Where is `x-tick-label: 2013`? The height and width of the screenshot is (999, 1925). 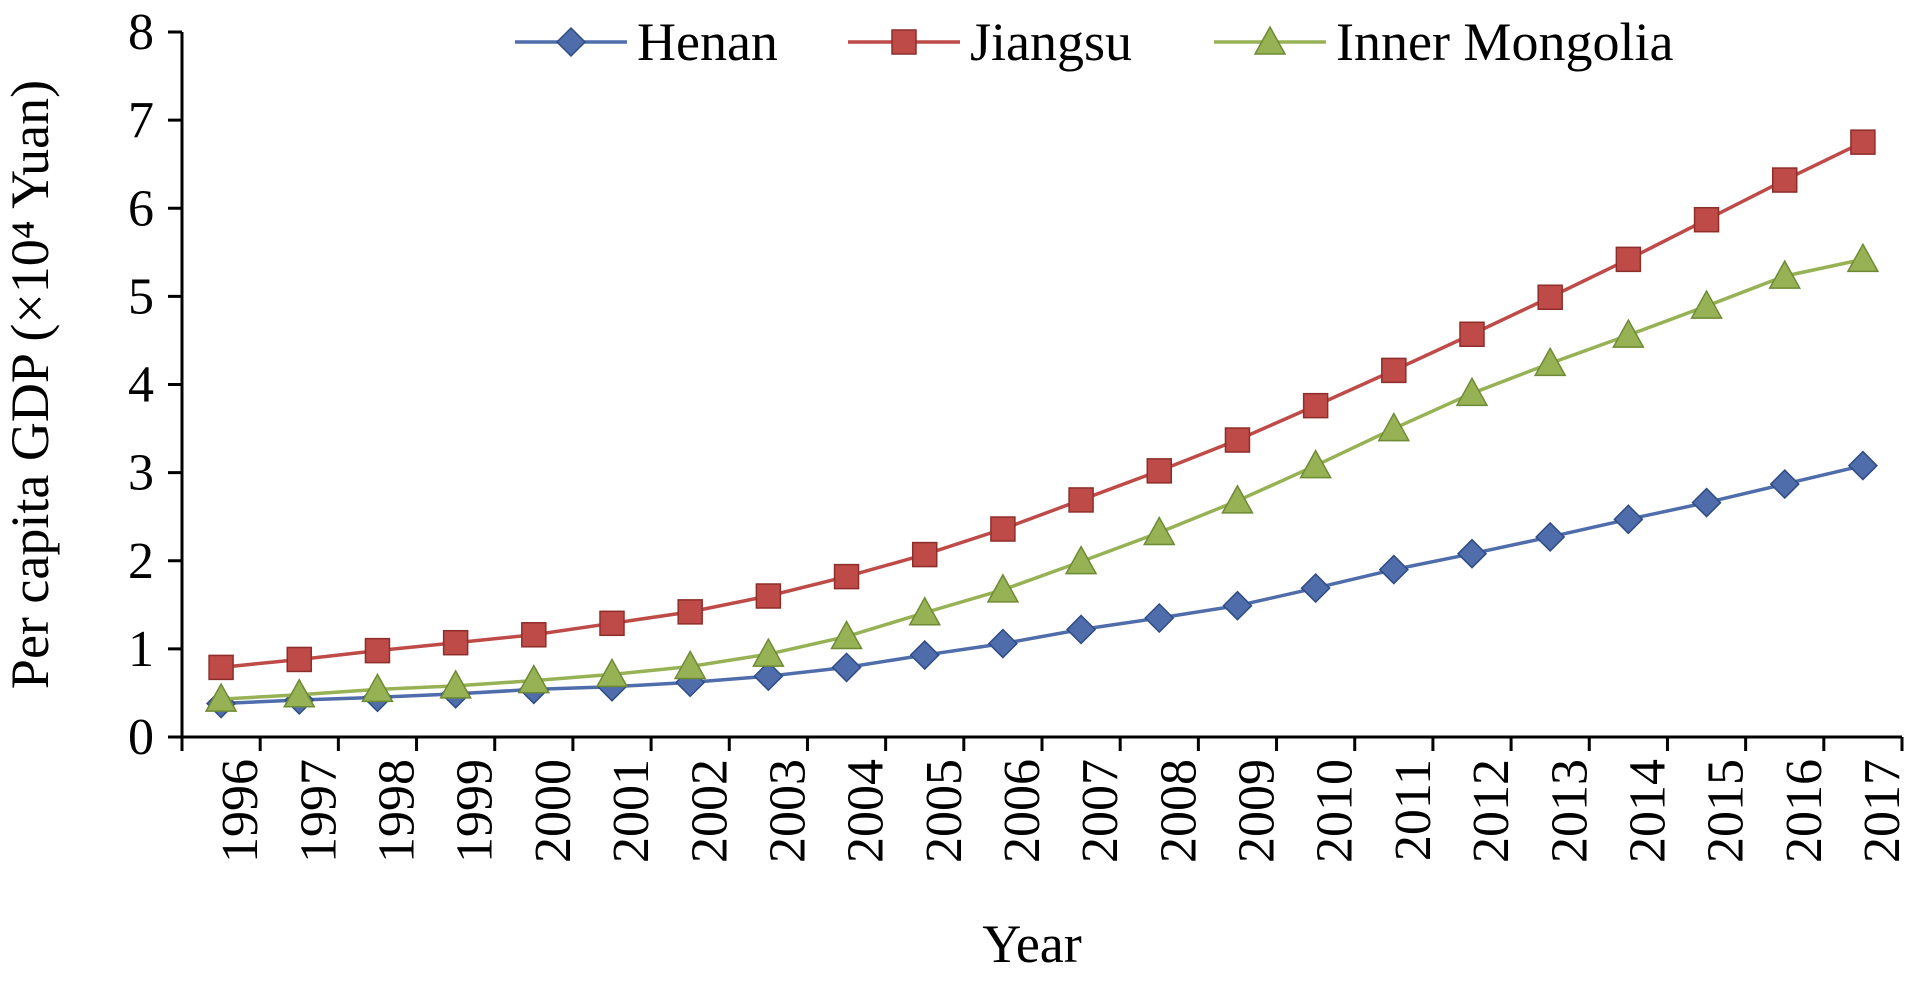 x-tick-label: 2013 is located at coordinates (1569, 811).